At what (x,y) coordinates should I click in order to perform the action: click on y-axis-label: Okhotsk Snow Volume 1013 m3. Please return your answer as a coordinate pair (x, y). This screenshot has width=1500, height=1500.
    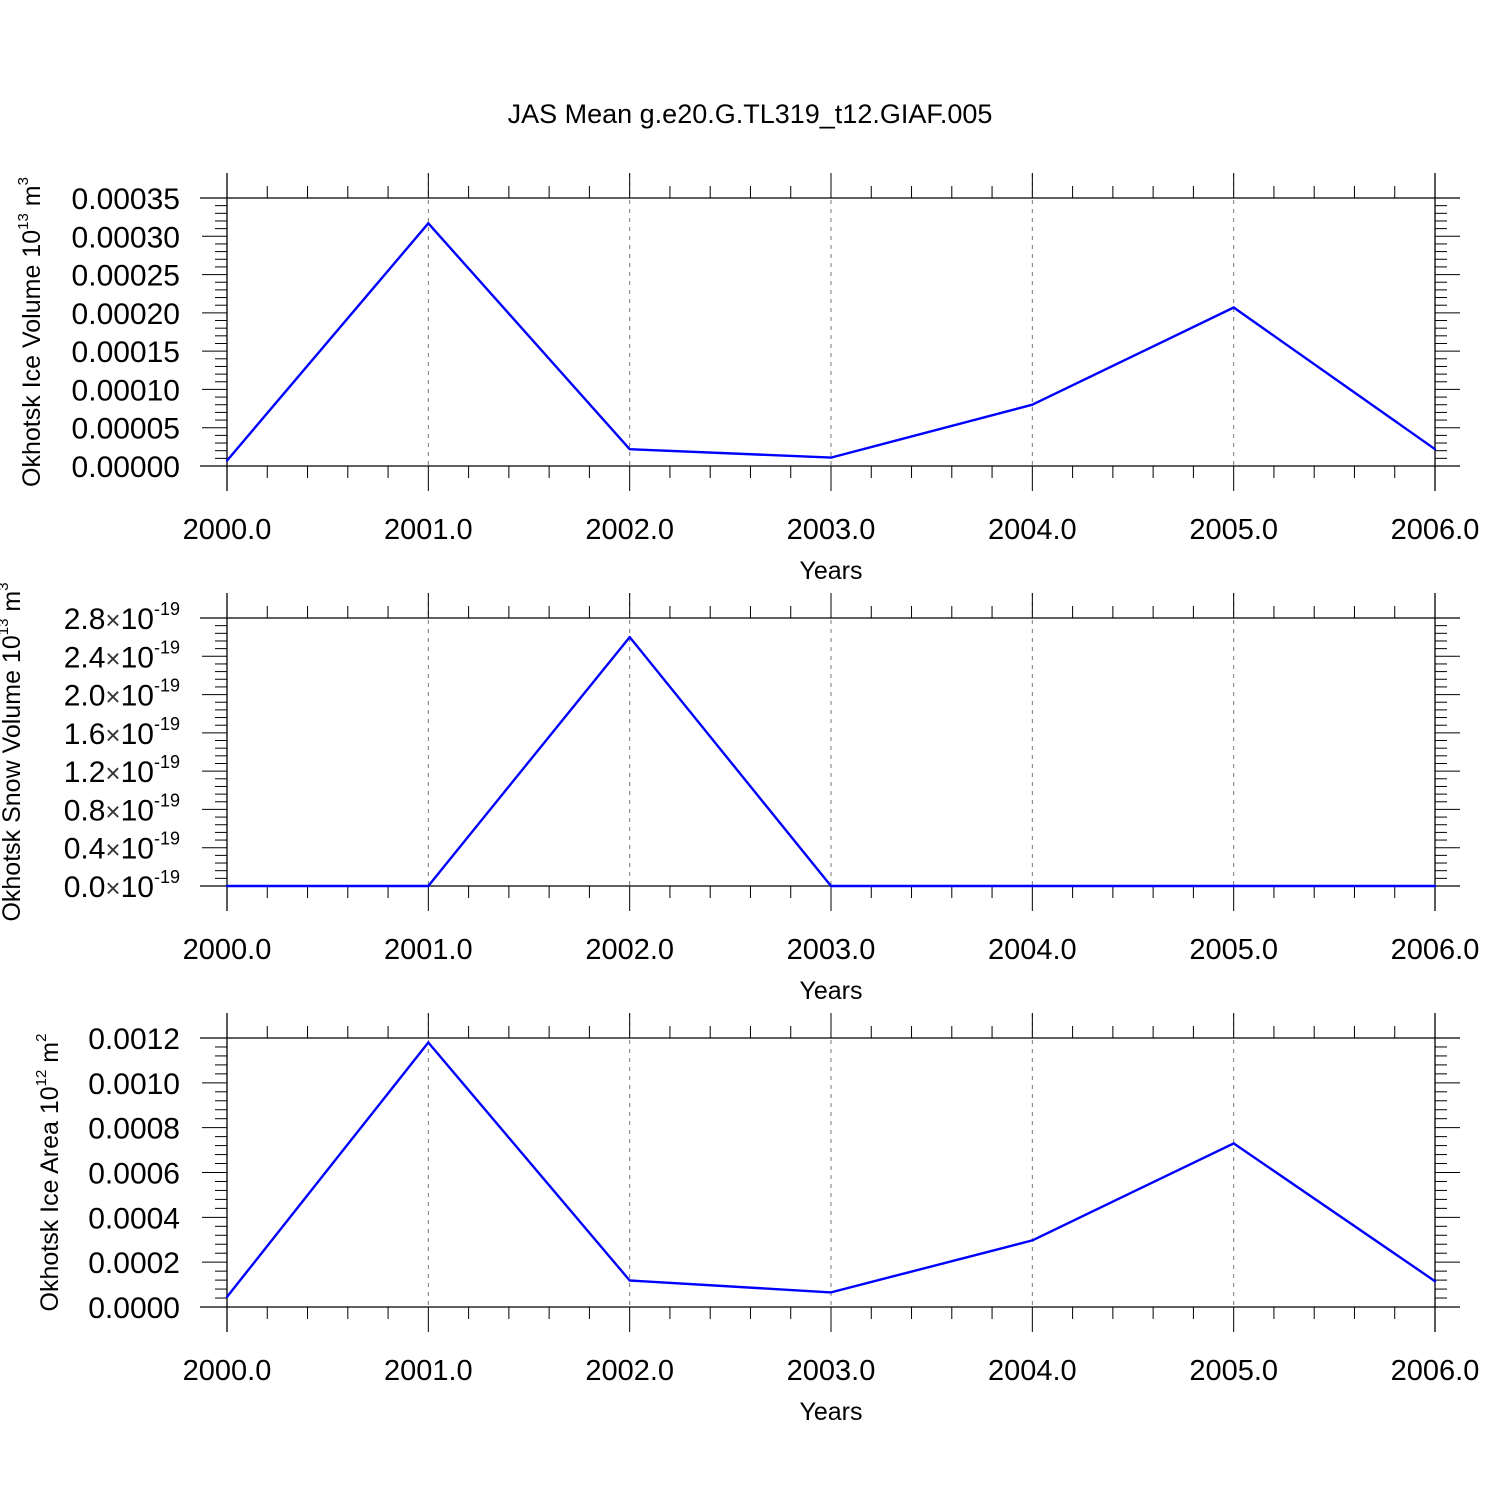
    Looking at the image, I should click on (13, 751).